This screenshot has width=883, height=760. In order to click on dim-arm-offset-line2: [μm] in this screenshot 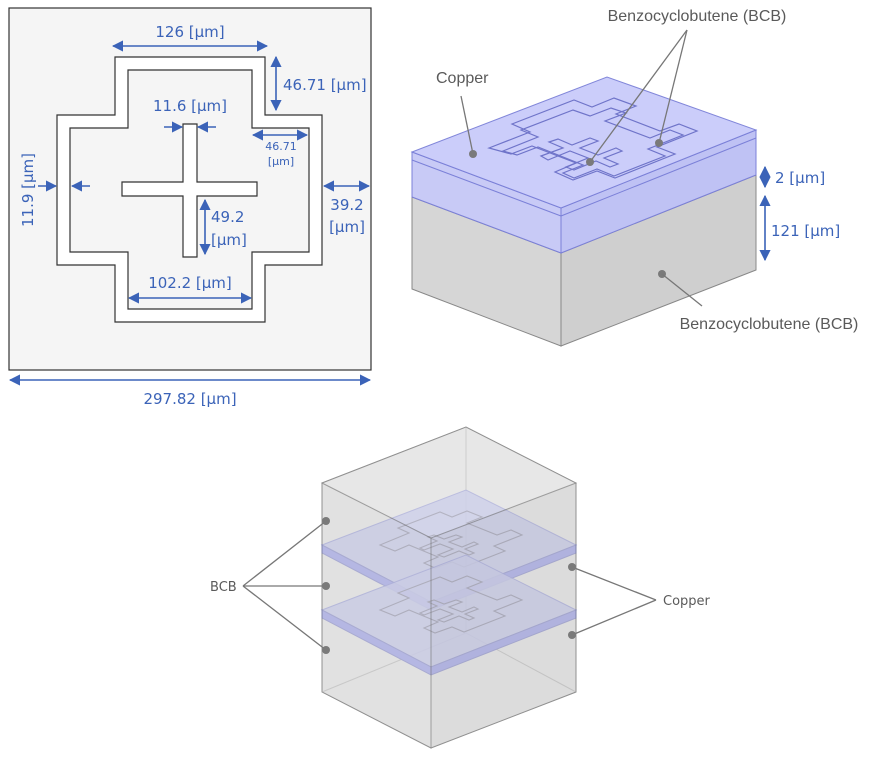, I will do `click(281, 161)`.